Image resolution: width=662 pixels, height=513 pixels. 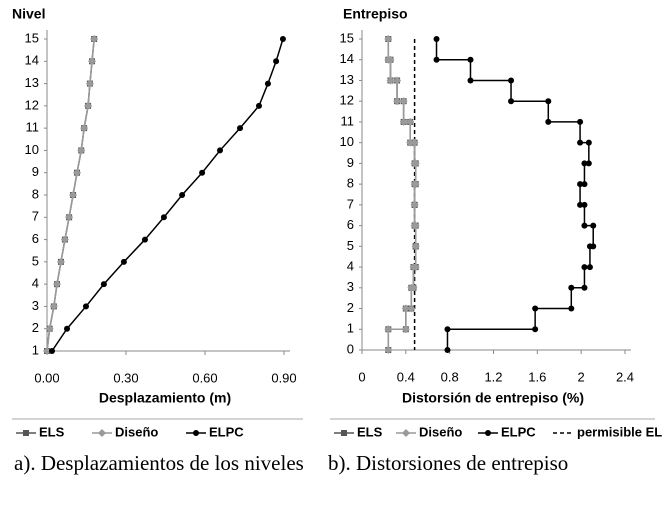 I want to click on y-tick-label: 1, so click(x=350, y=328).